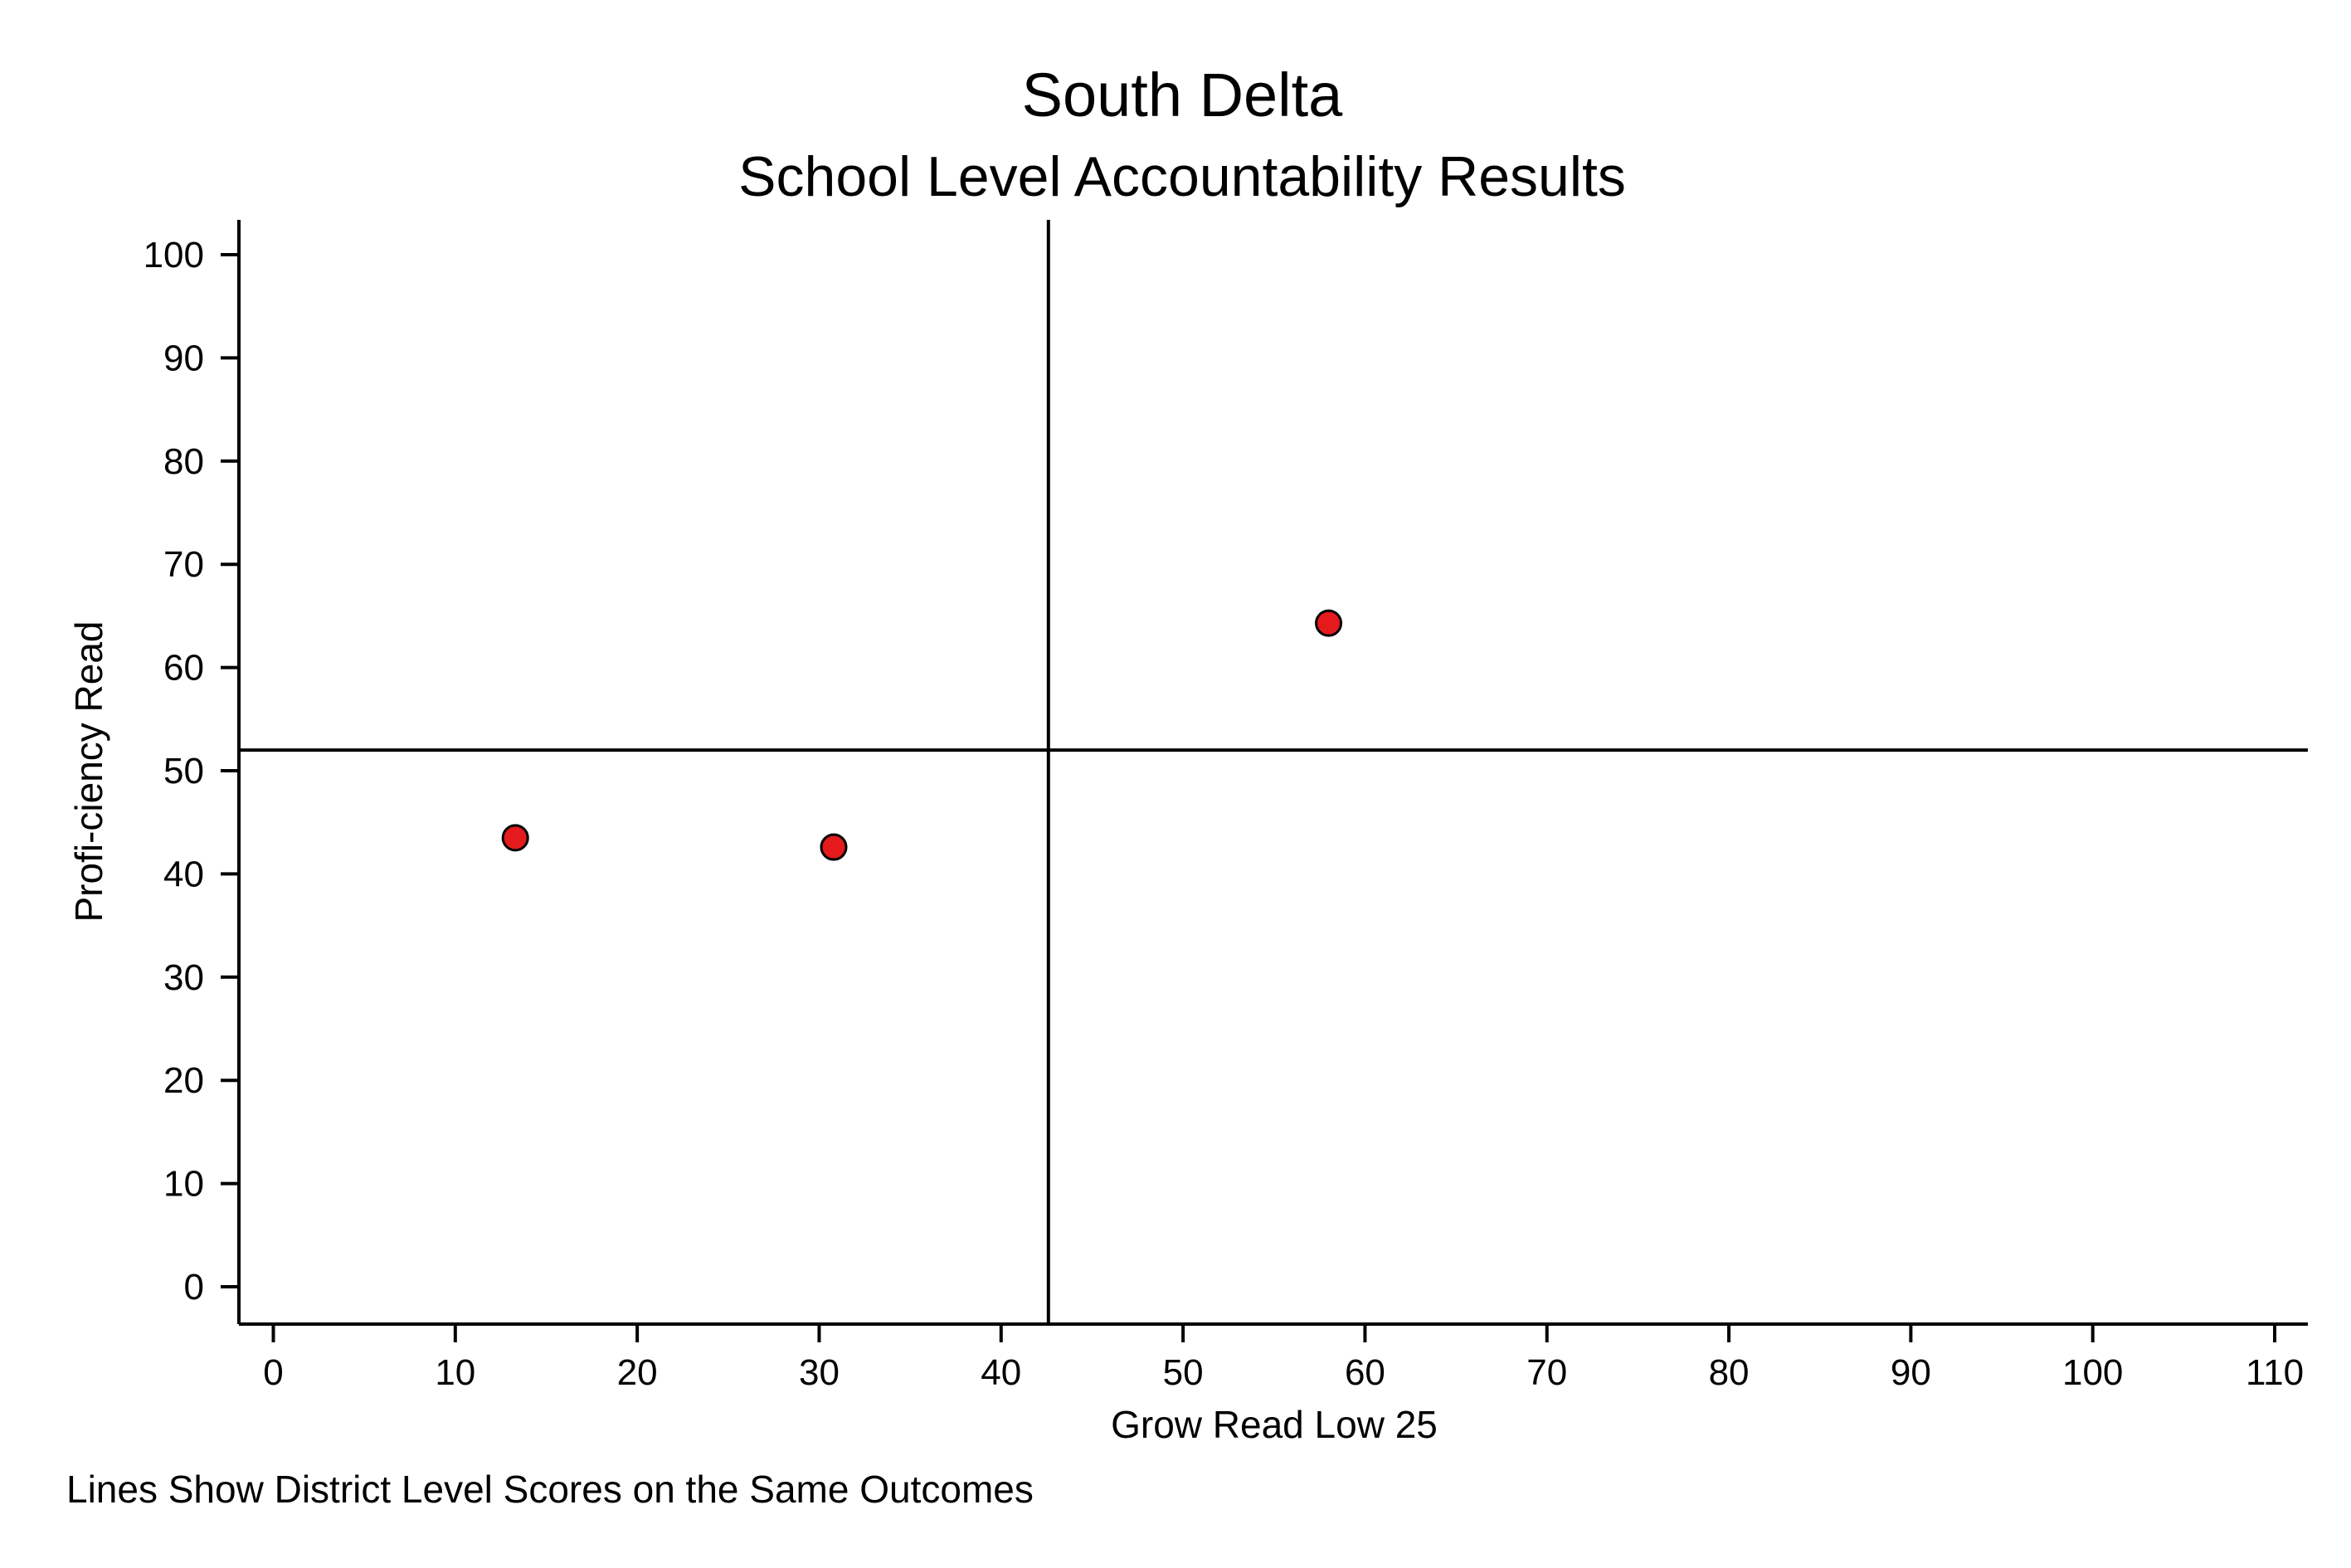  Describe the element at coordinates (183, 358) in the screenshot. I see `y-tick-label: 90` at that location.